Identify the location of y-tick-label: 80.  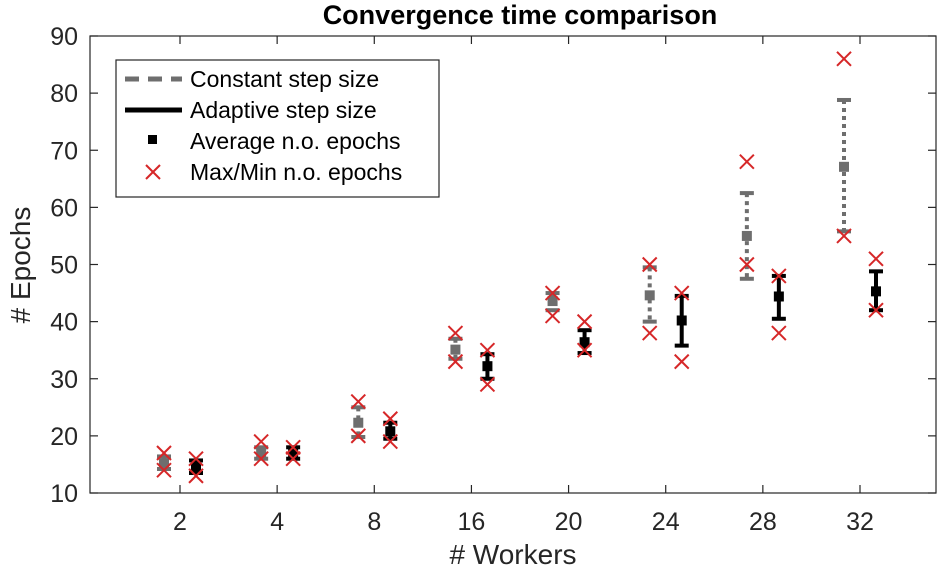
(64, 94).